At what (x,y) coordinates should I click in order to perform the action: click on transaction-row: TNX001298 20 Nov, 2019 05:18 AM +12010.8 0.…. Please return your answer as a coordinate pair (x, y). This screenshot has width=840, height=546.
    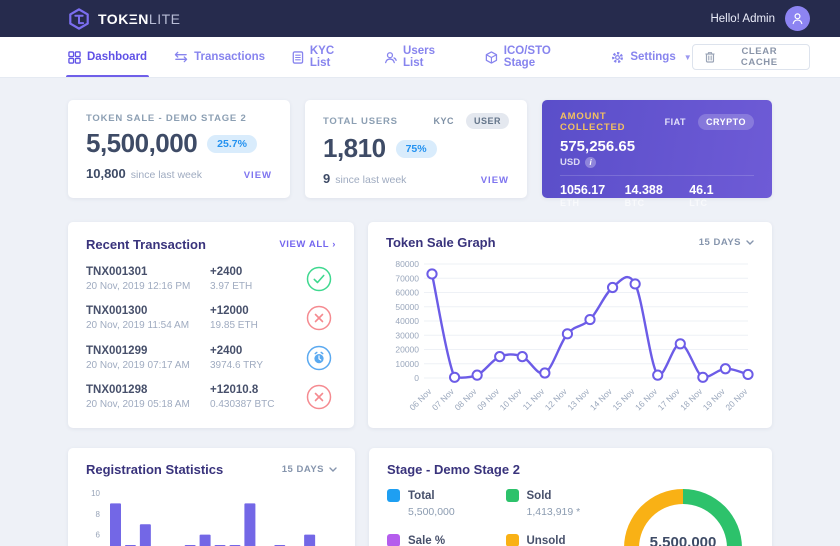
    Looking at the image, I should click on (211, 397).